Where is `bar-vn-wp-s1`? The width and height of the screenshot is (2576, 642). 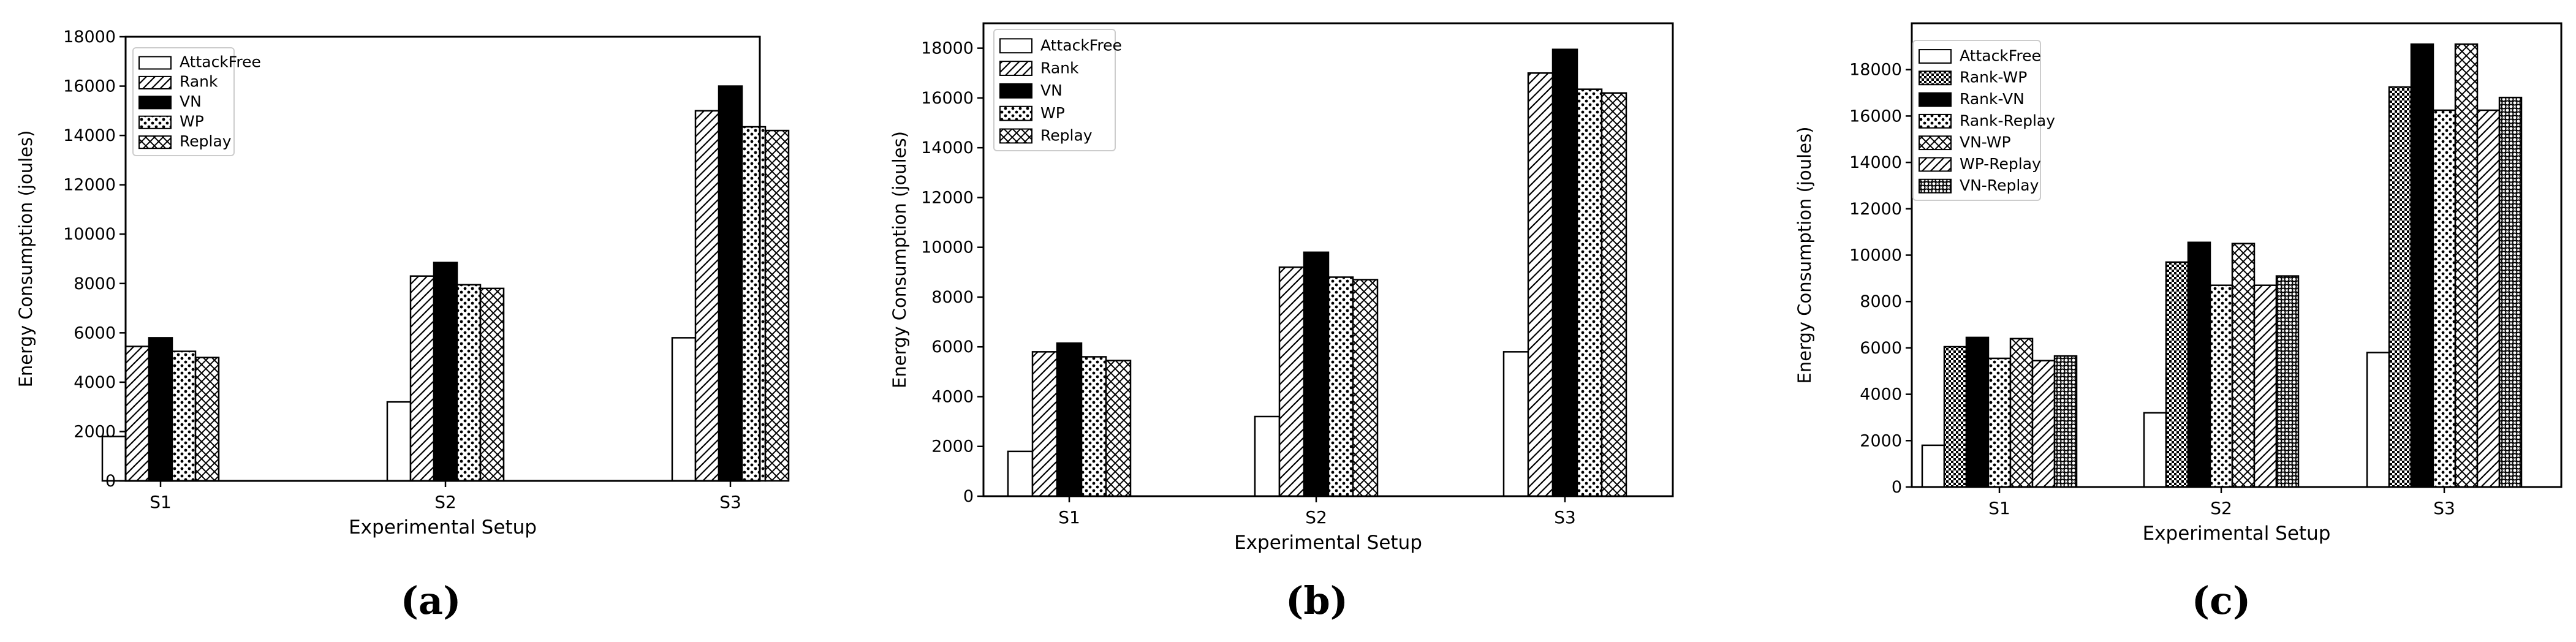 bar-vn-wp-s1 is located at coordinates (2022, 413).